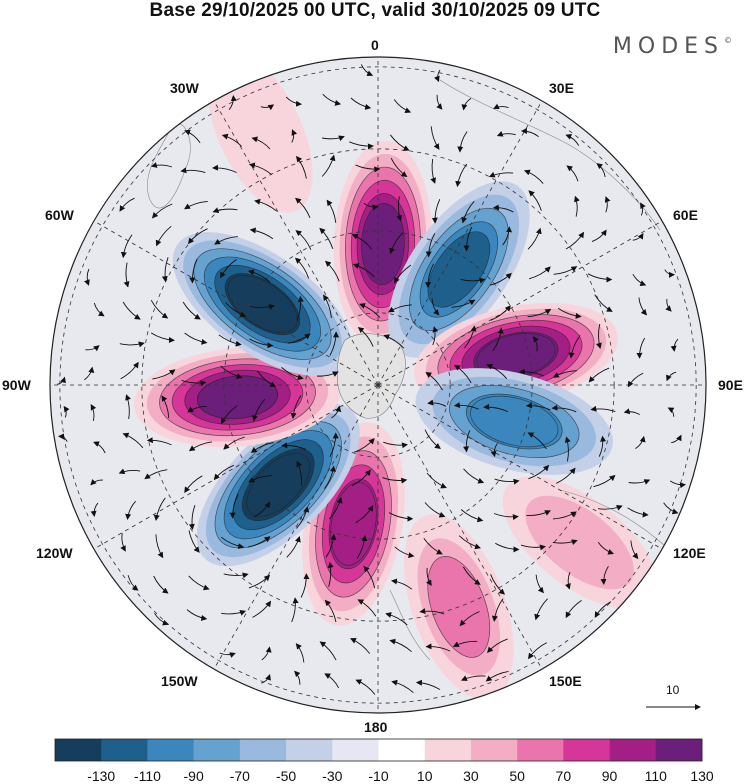 The height and width of the screenshot is (784, 750). I want to click on lon-label-30e: 30E, so click(561, 88).